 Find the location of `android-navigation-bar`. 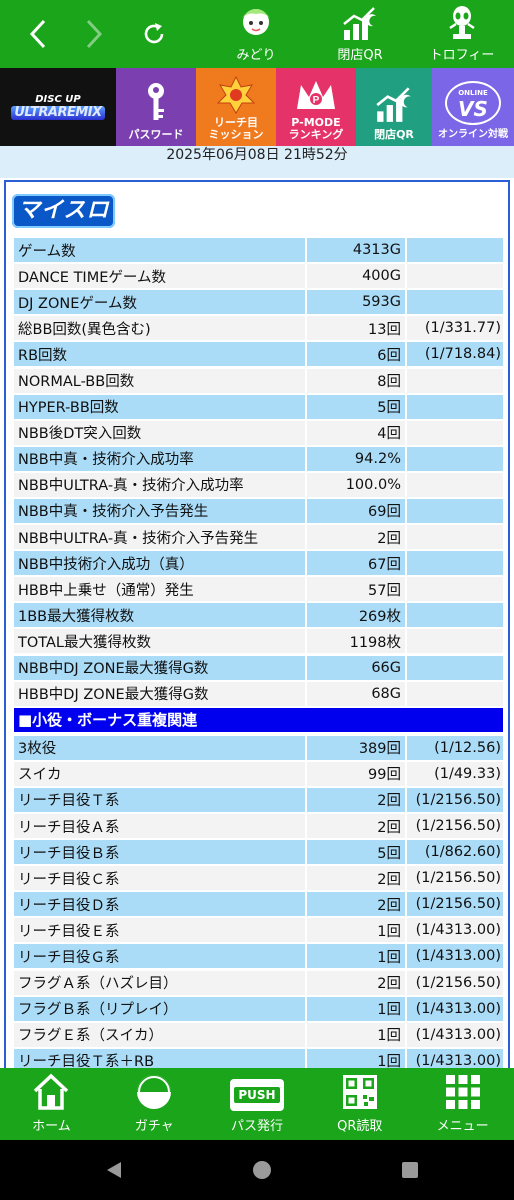

android-navigation-bar is located at coordinates (257, 1170).